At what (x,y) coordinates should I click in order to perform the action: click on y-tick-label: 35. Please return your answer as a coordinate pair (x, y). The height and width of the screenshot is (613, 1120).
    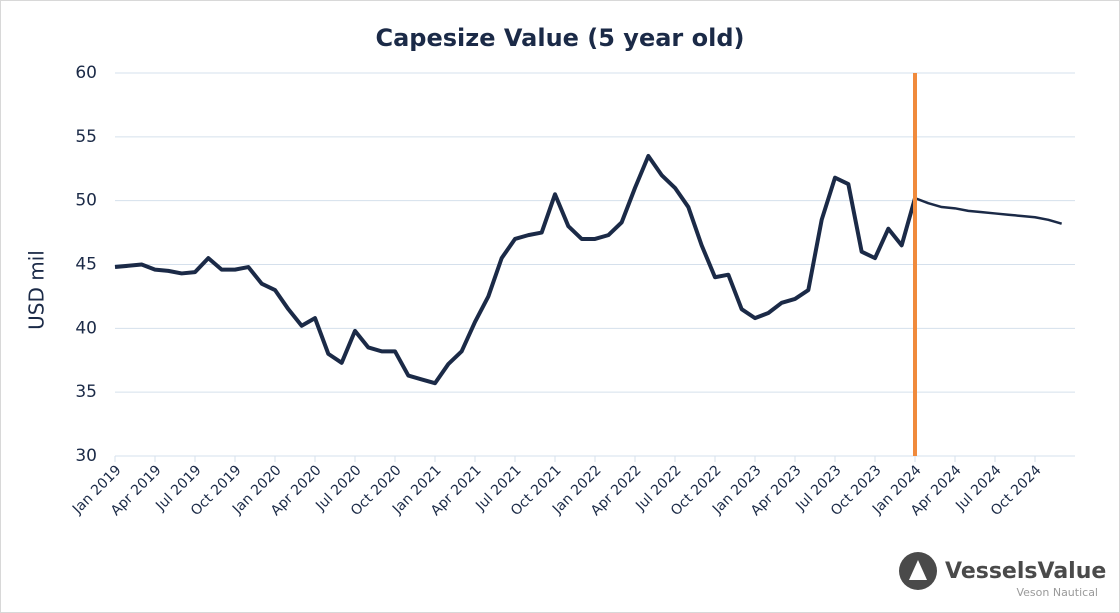
    Looking at the image, I should click on (86, 392).